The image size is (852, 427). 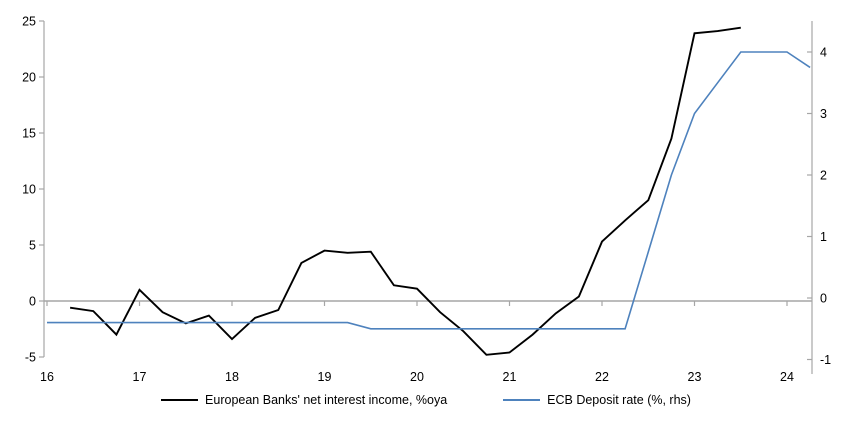 What do you see at coordinates (29, 22) in the screenshot?
I see `left-axis-tick-label: 25` at bounding box center [29, 22].